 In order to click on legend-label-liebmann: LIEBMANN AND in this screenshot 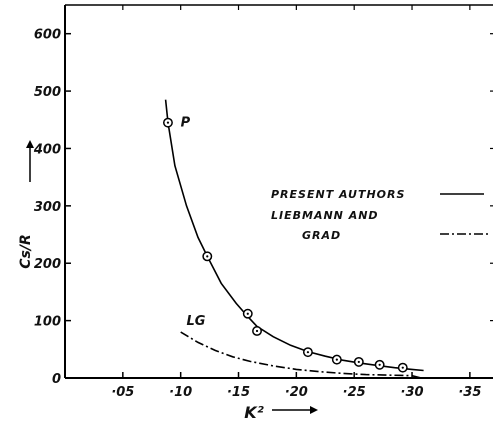, I will do `click(325, 215)`.